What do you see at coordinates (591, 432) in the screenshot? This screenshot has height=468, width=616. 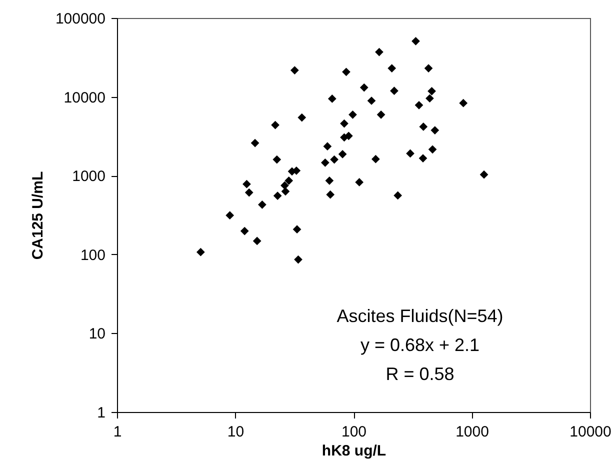 I see `x-tick-label: 10000` at bounding box center [591, 432].